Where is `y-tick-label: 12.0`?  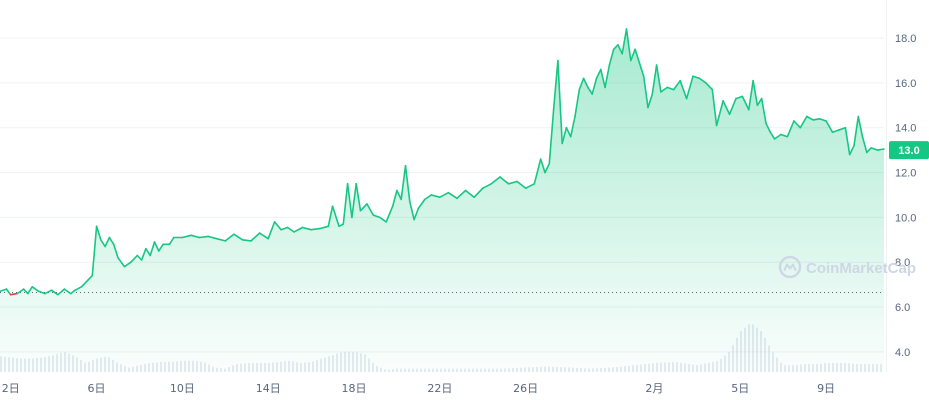
y-tick-label: 12.0 is located at coordinates (905, 174).